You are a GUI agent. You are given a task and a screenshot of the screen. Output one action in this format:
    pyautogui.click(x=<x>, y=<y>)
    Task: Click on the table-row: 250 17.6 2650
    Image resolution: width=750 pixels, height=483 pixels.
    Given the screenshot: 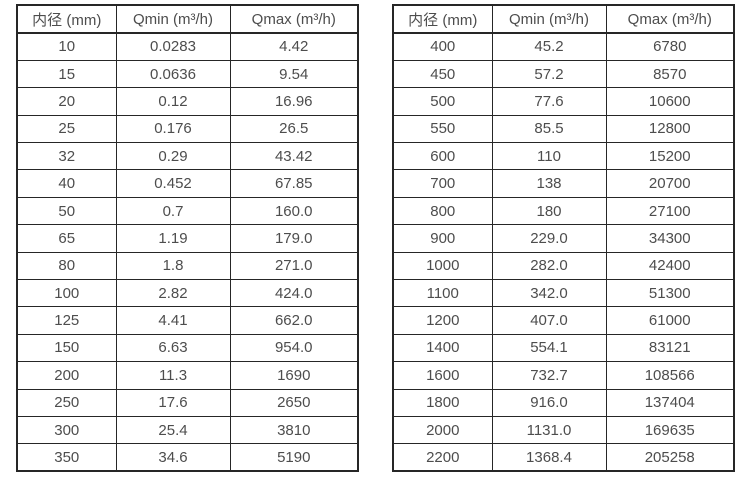 What is the action you would take?
    pyautogui.click(x=187, y=402)
    